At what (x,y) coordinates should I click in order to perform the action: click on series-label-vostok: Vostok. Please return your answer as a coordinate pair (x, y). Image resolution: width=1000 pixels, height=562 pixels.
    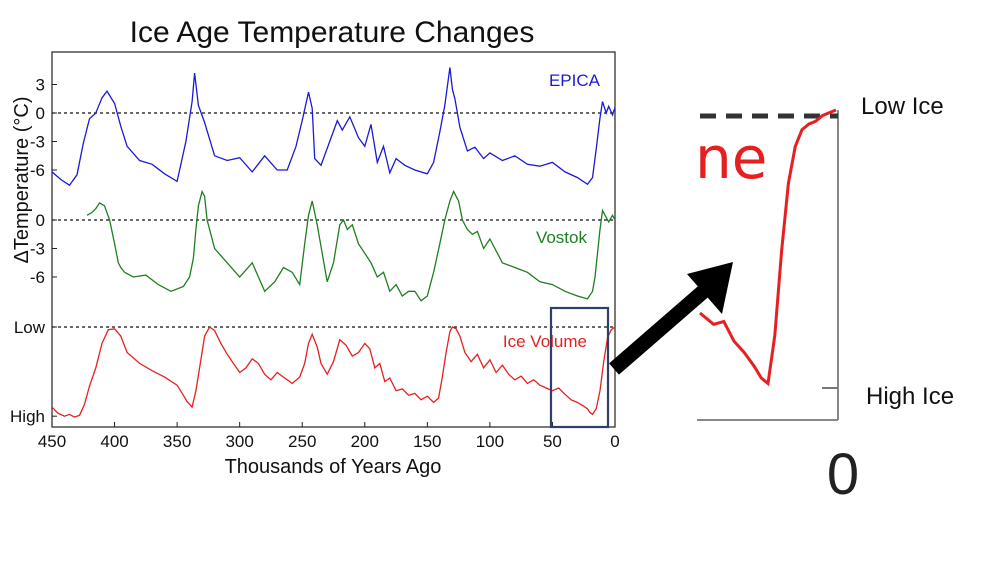
    Looking at the image, I should click on (562, 237).